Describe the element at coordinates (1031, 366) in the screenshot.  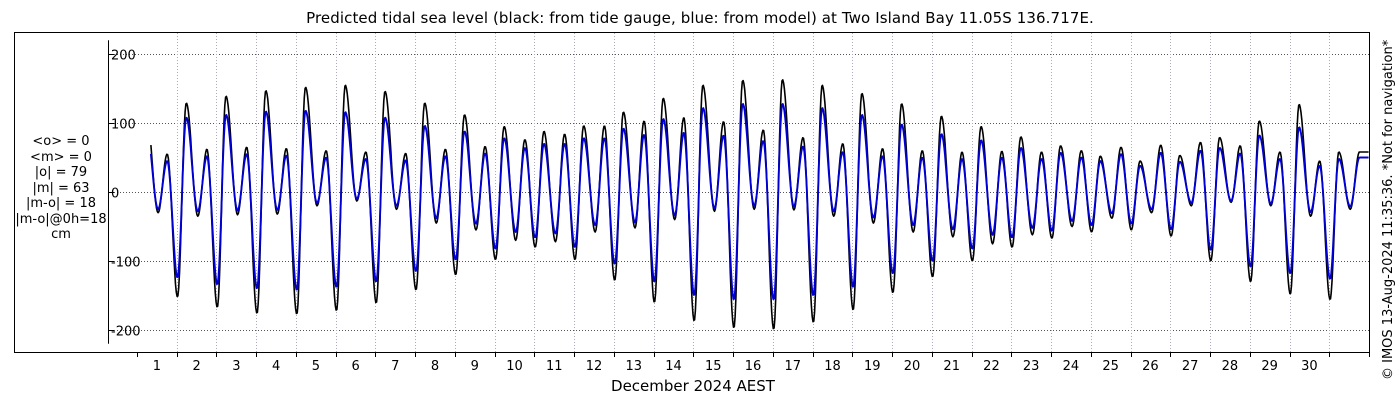
I see `x-tick-label: 23` at that location.